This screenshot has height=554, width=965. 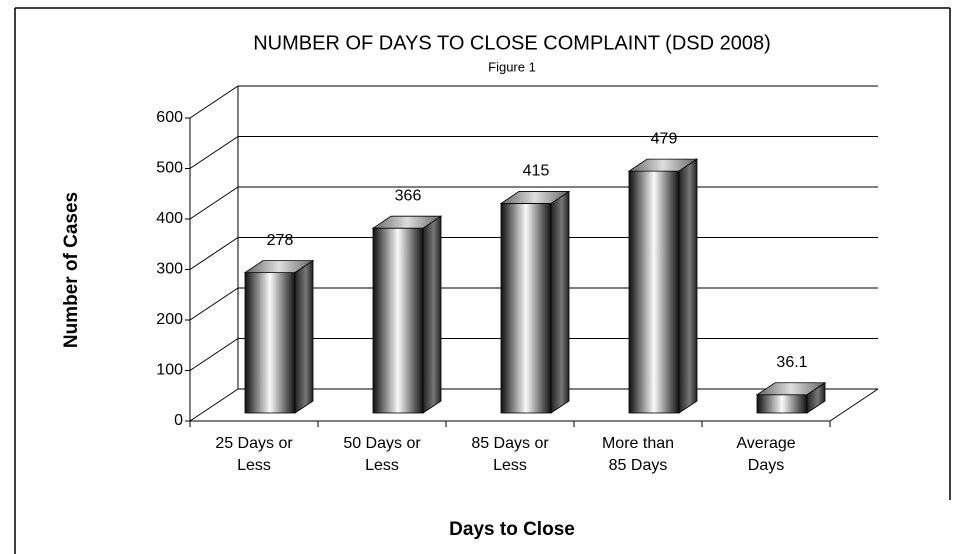 What do you see at coordinates (169, 370) in the screenshot?
I see `y-tick-label: 100` at bounding box center [169, 370].